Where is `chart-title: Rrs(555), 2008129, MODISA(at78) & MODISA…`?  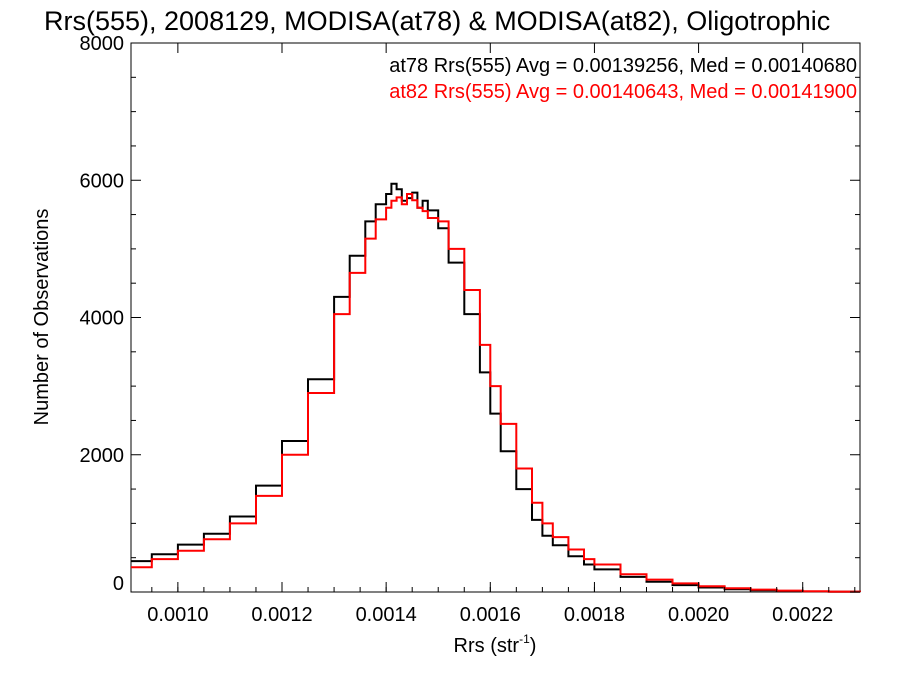 chart-title: Rrs(555), 2008129, MODISA(at78) & MODISA… is located at coordinates (437, 21).